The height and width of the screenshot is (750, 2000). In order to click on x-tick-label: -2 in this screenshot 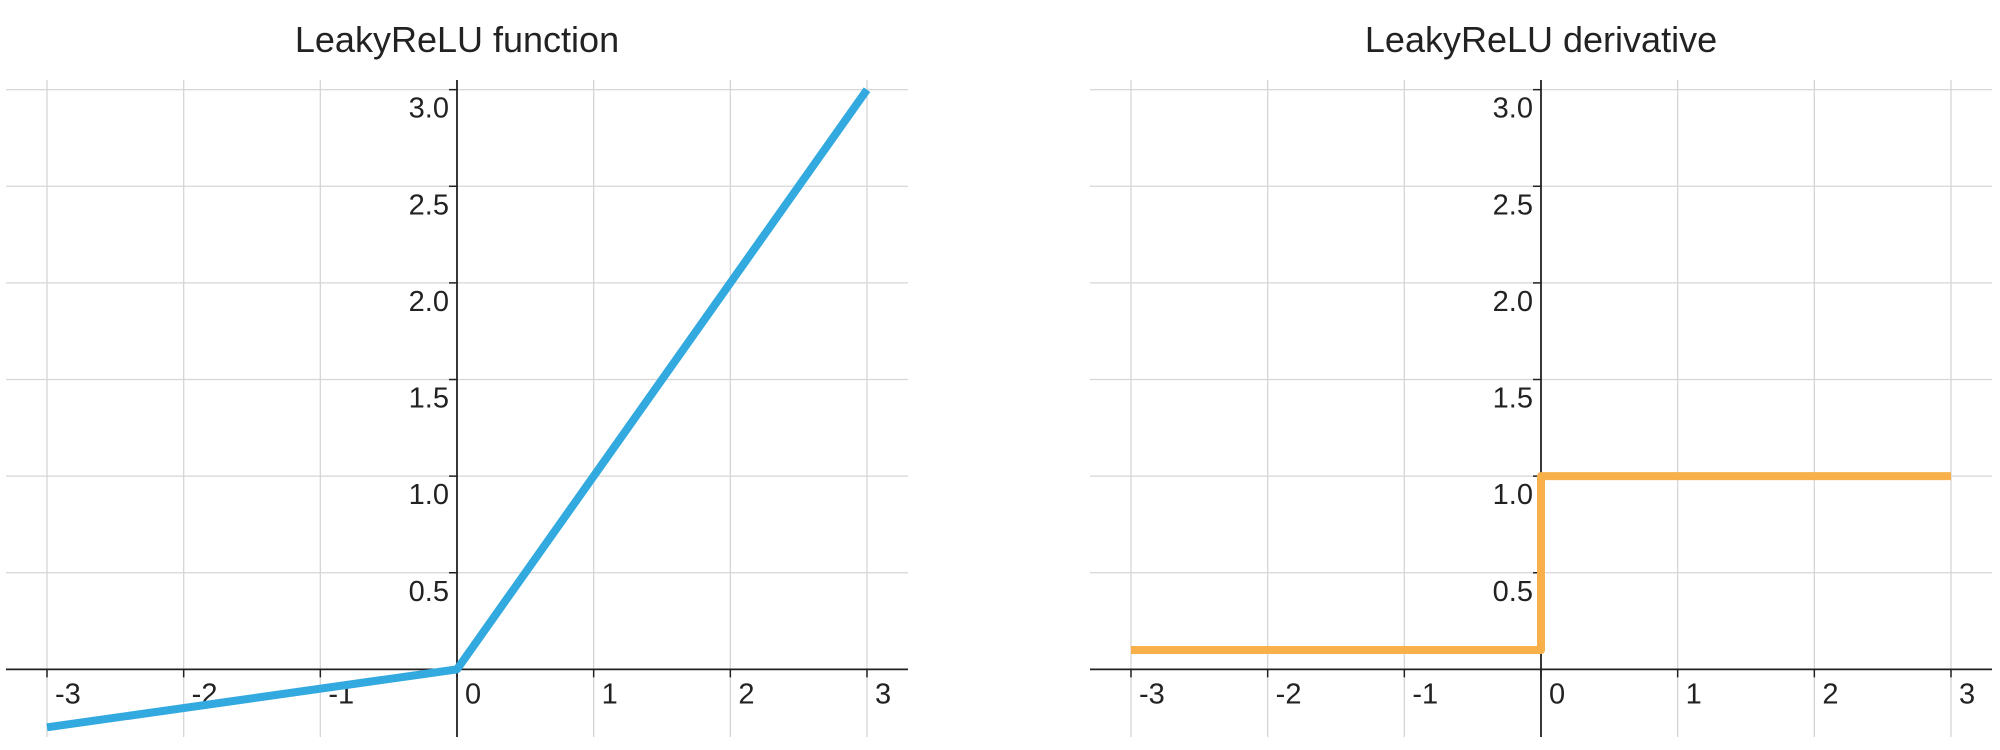, I will do `click(1289, 694)`.